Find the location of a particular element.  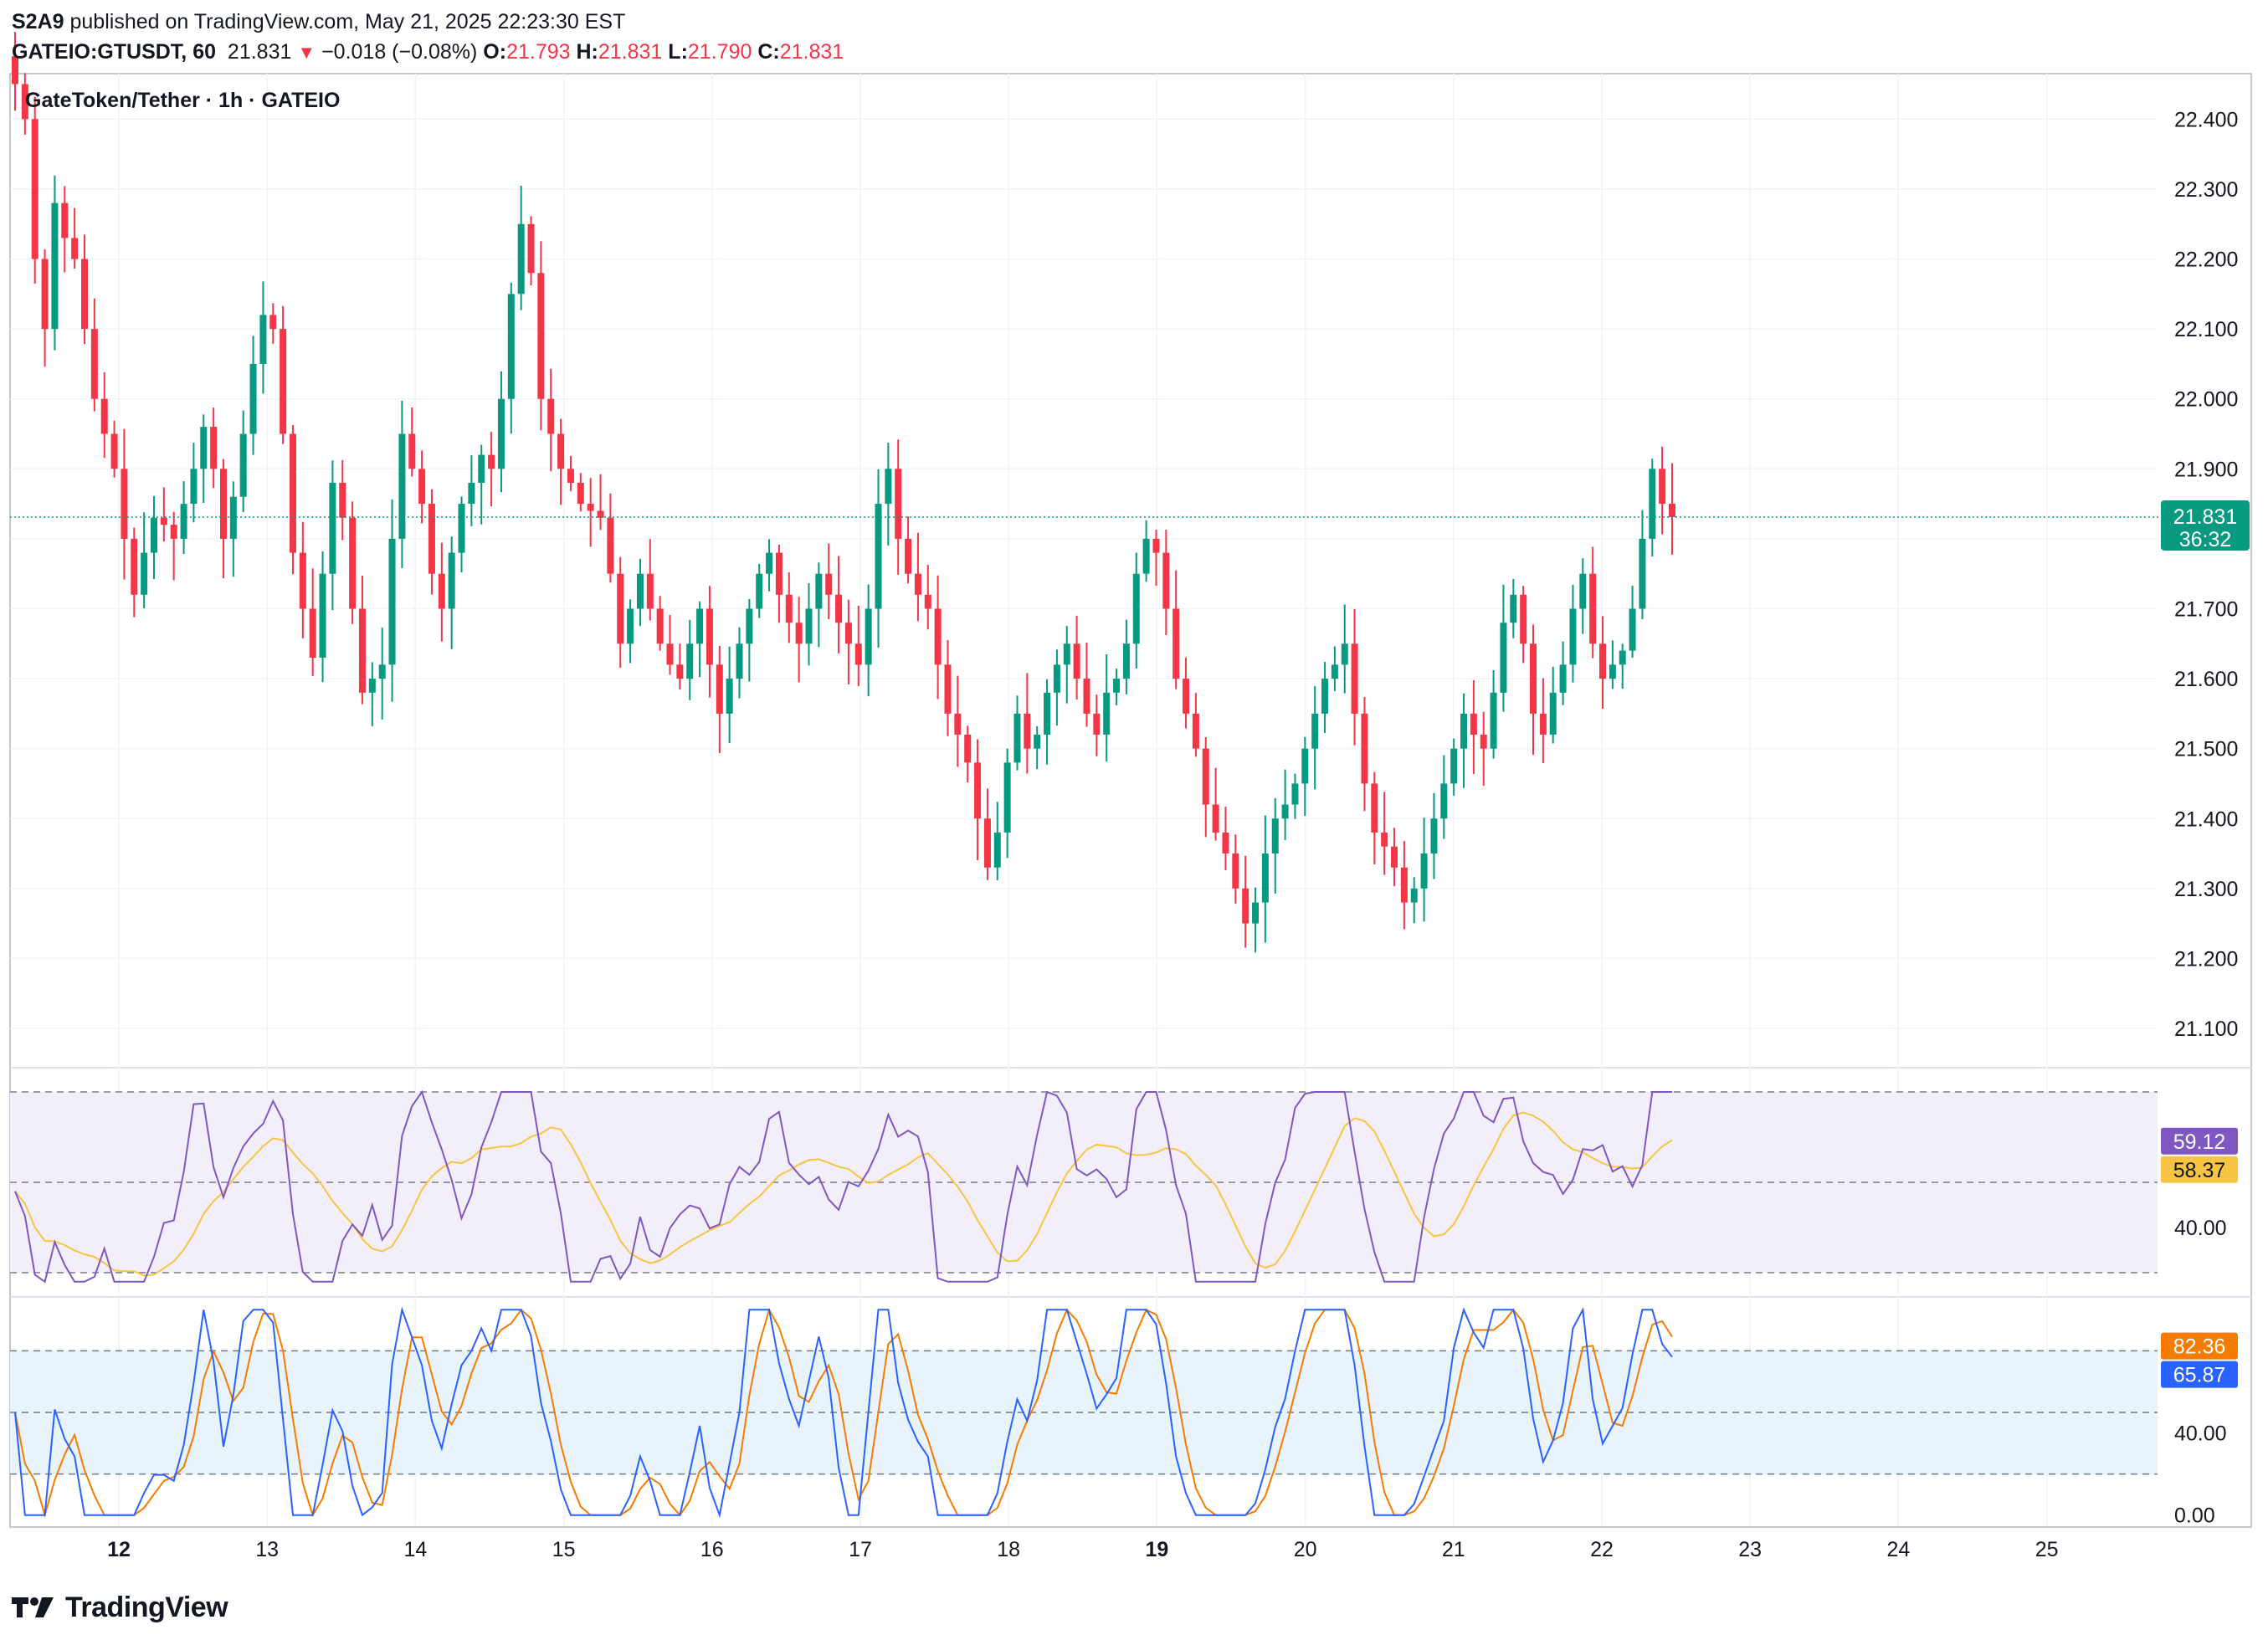

price-change: −0.018 (−0.08%) is located at coordinates (399, 52).